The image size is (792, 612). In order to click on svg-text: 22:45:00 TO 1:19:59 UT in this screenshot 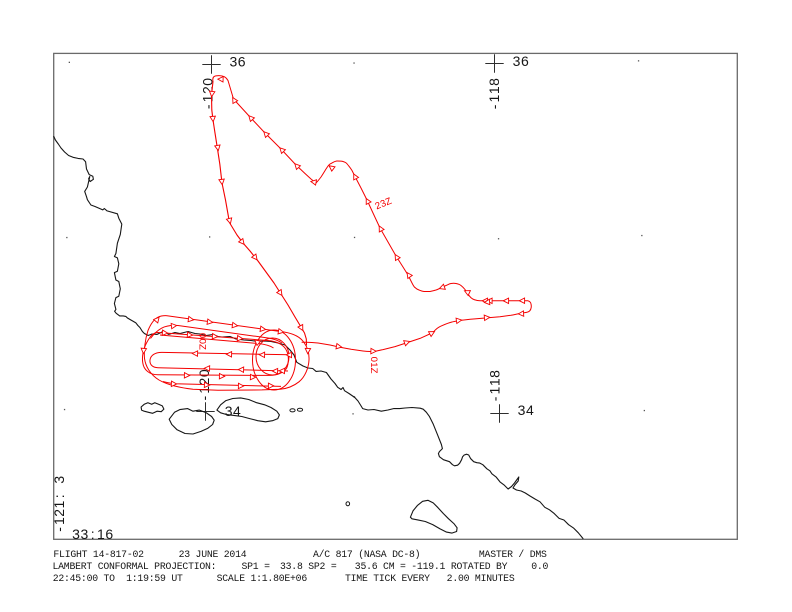, I will do `click(118, 578)`.